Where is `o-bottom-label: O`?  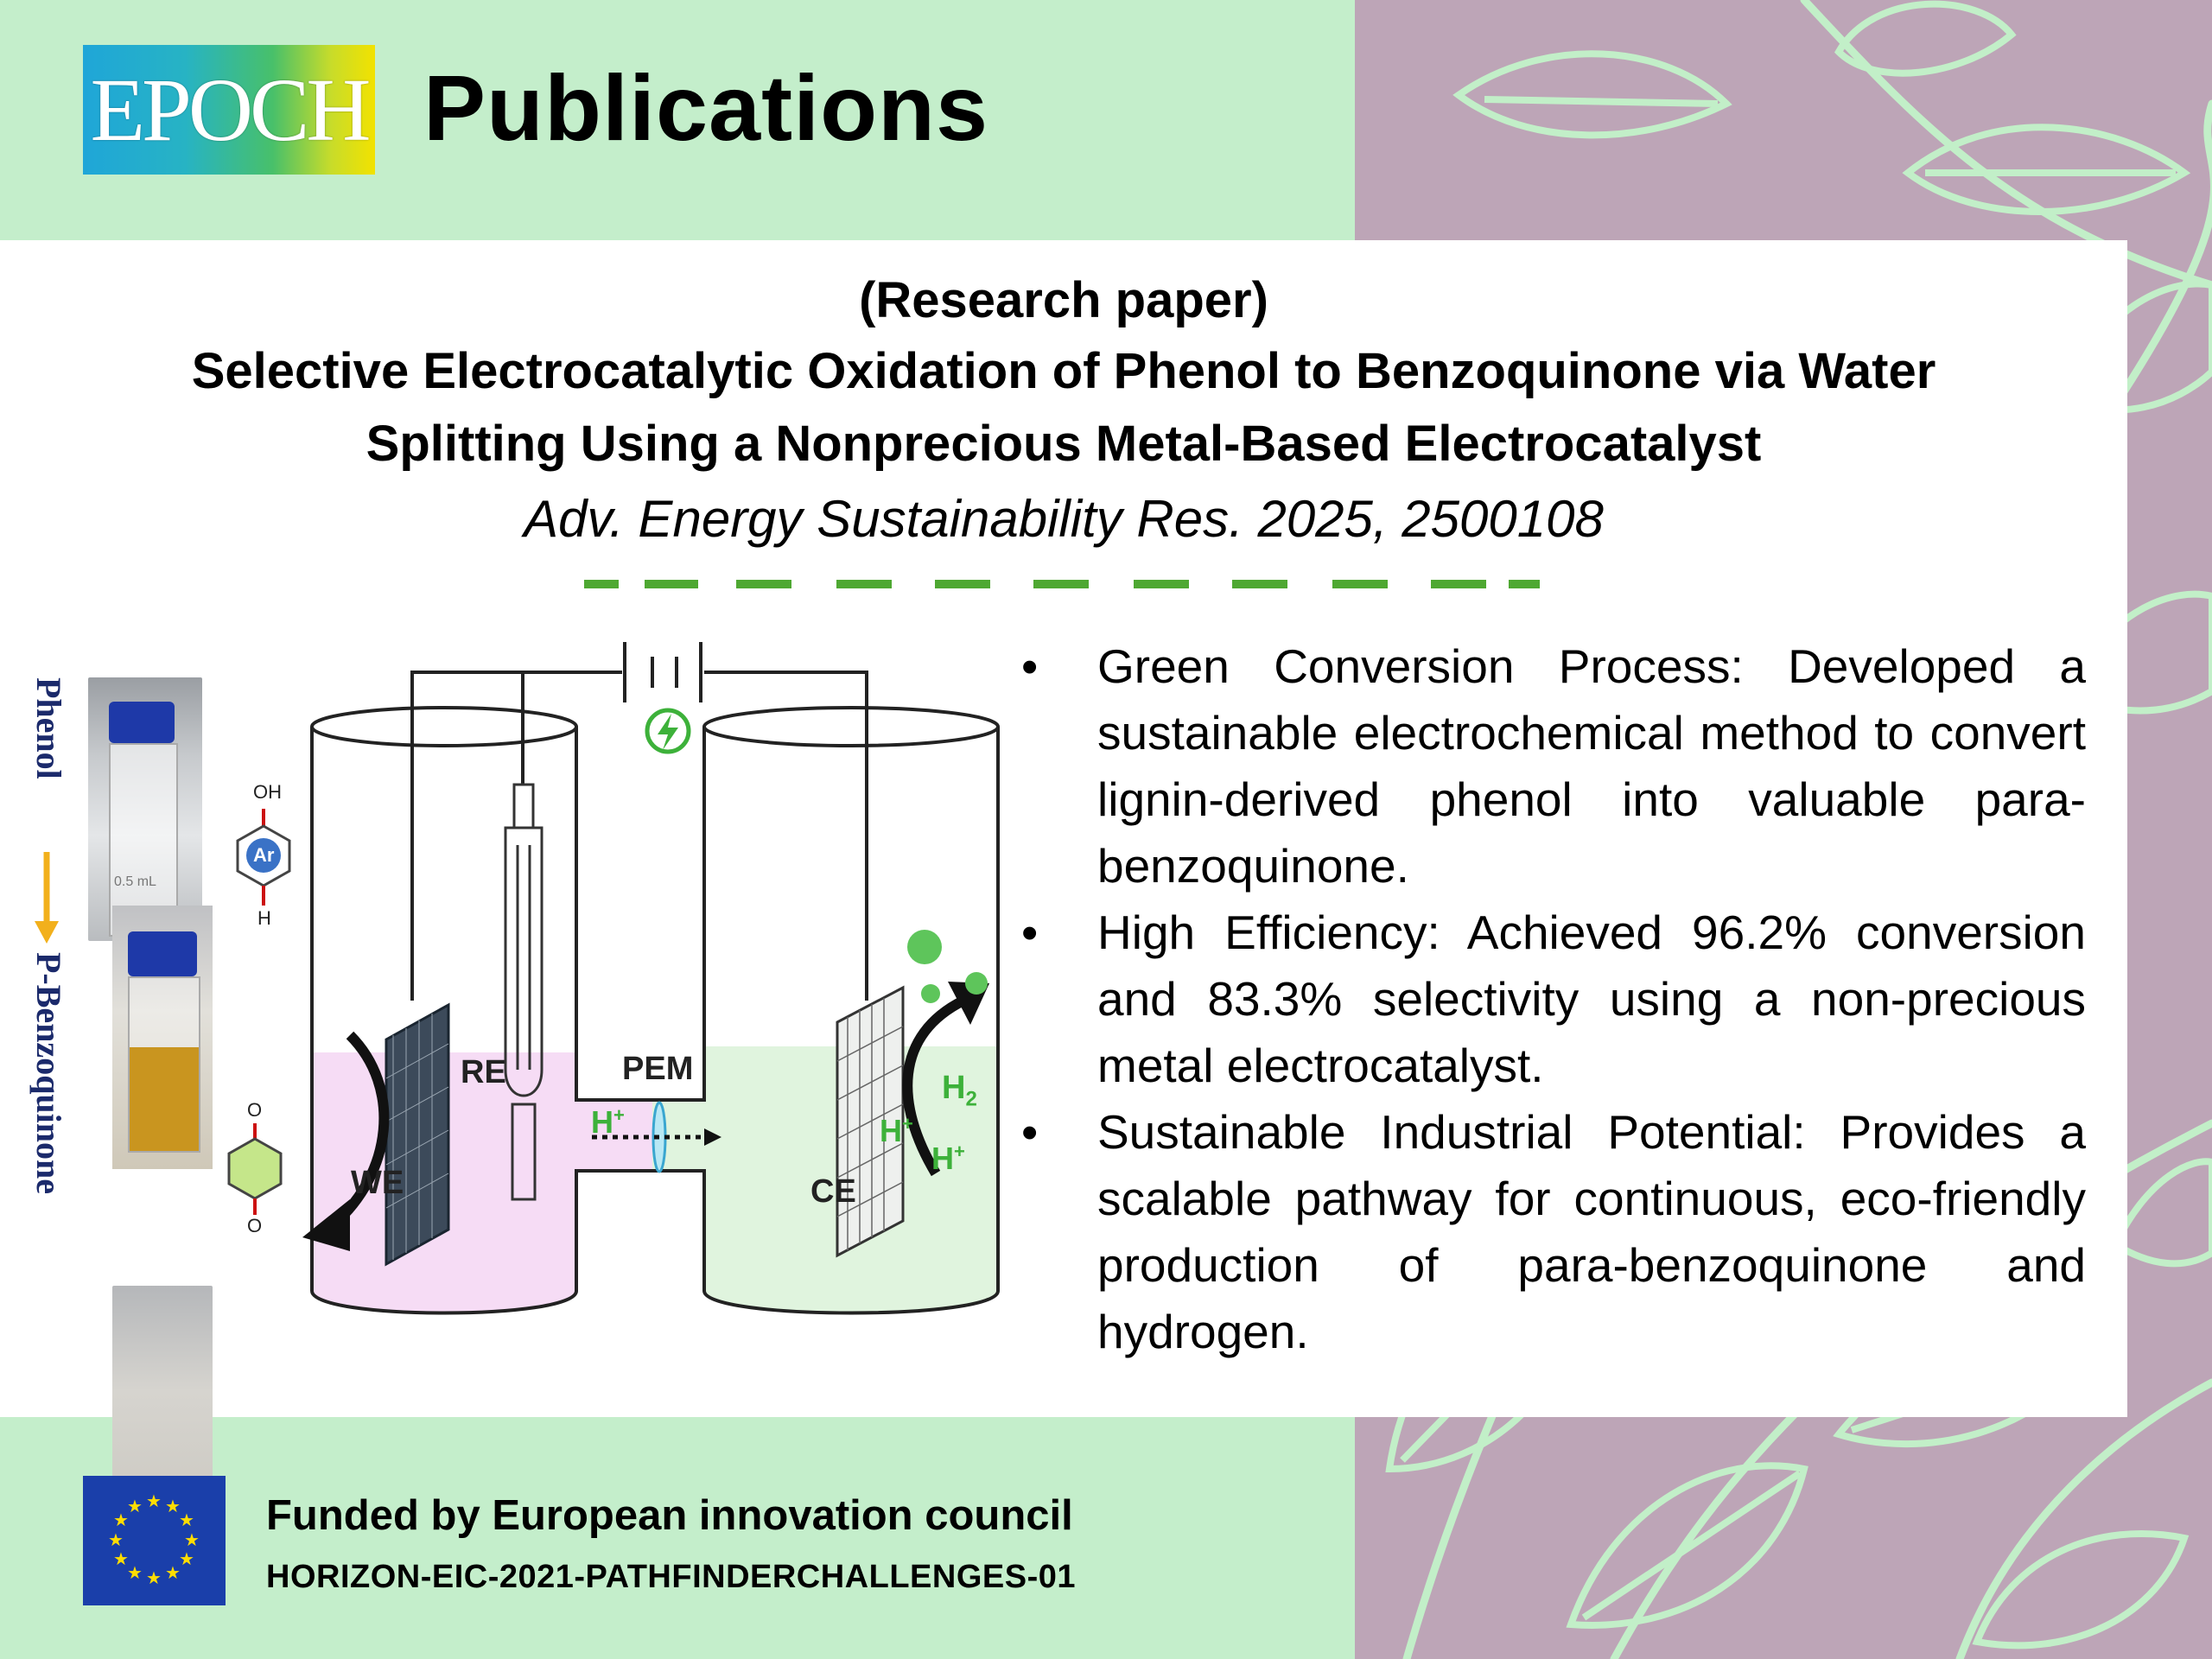 o-bottom-label: O is located at coordinates (255, 1225).